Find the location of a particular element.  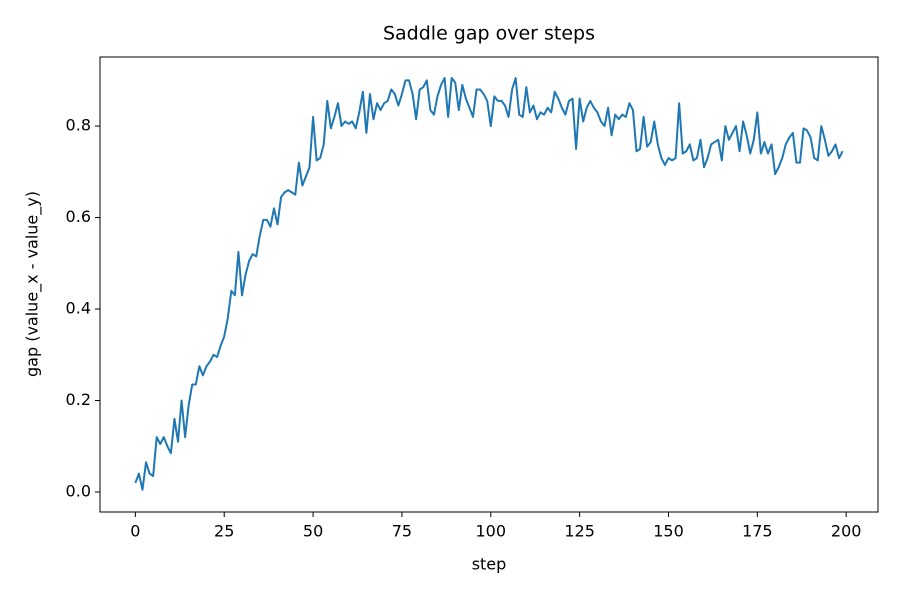

y-tick-label: 0.4 is located at coordinates (78, 308).